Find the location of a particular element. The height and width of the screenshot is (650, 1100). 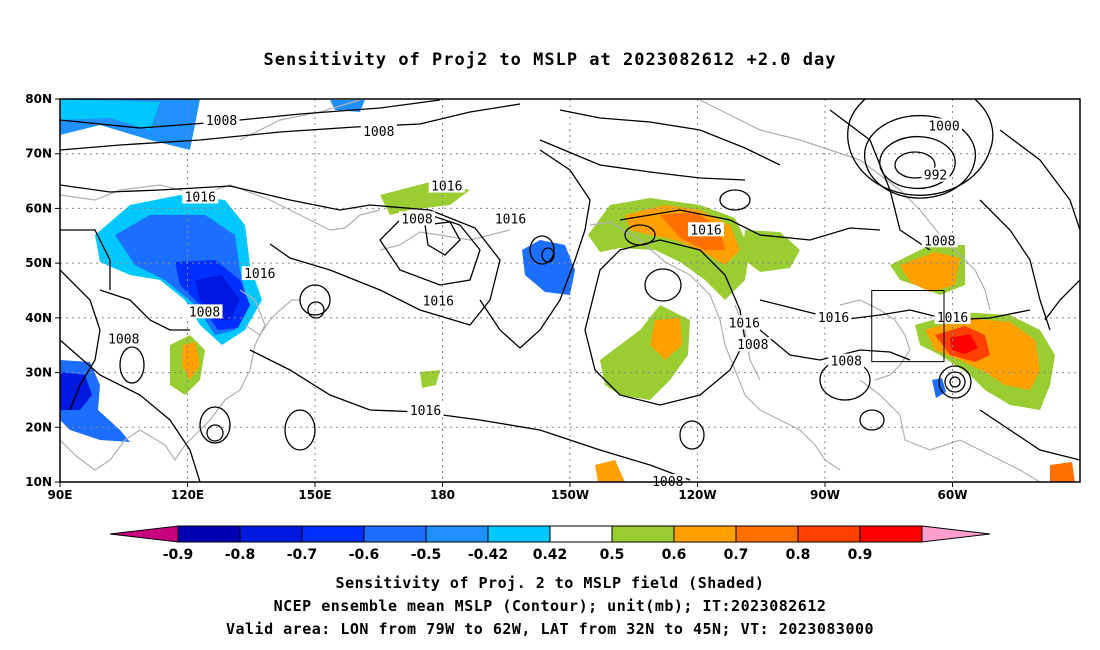

lon-tick-label: 90E is located at coordinates (60, 495).